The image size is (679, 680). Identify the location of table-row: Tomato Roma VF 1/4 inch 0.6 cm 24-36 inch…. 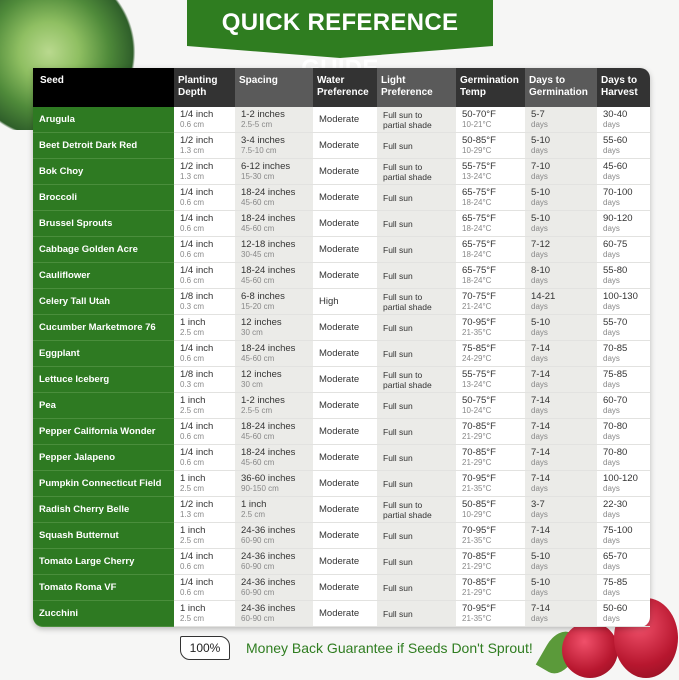
(341, 588).